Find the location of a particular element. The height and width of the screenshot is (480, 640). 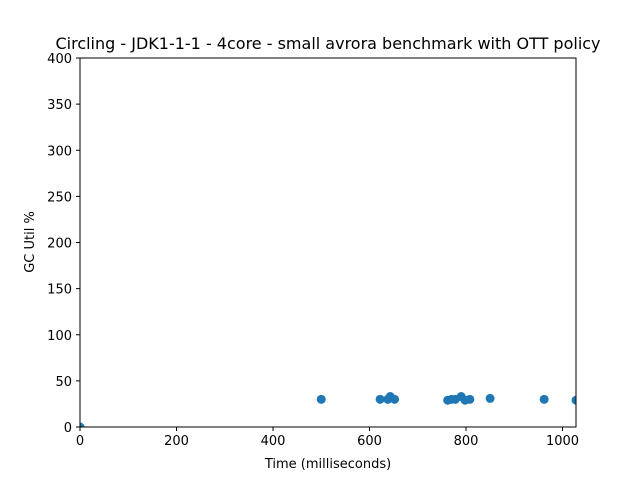

y-tick-label: 100 is located at coordinates (59, 336).